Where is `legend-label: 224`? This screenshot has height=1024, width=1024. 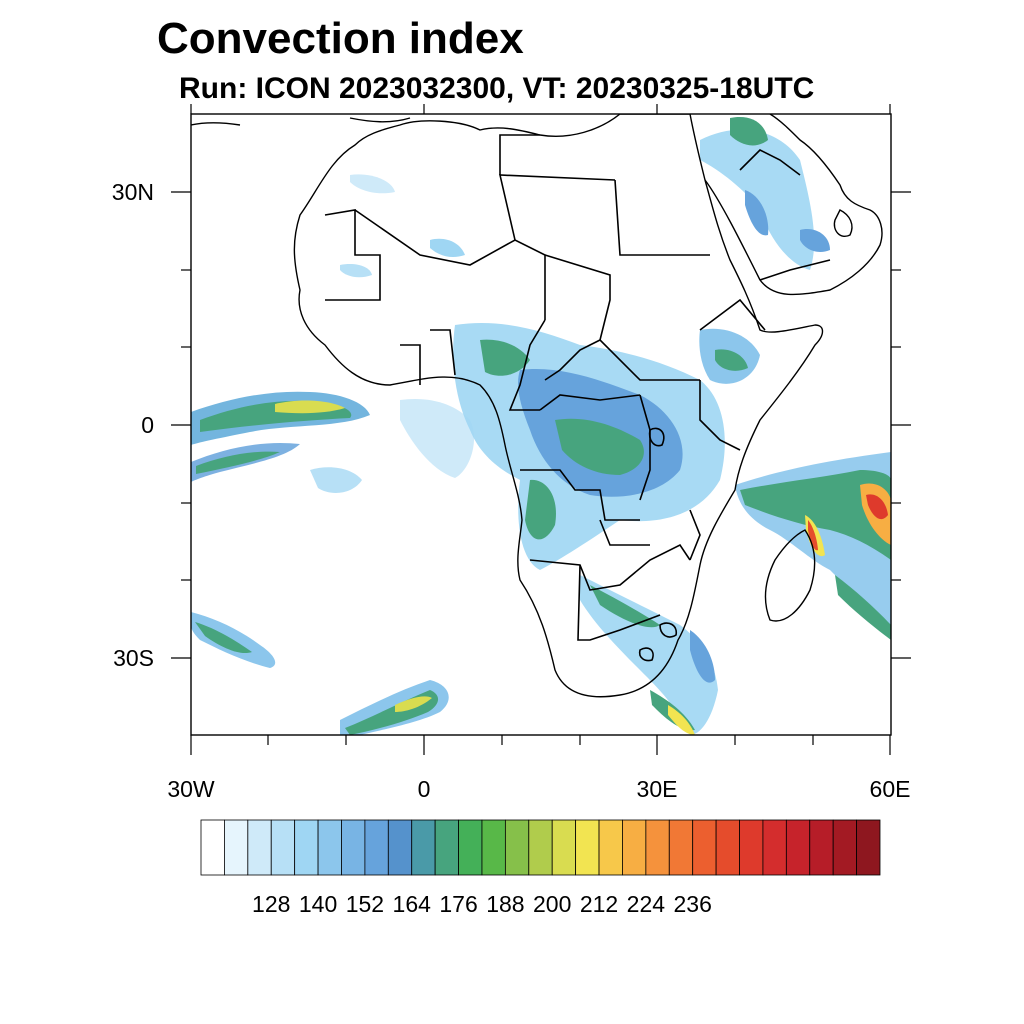
legend-label: 224 is located at coordinates (646, 904).